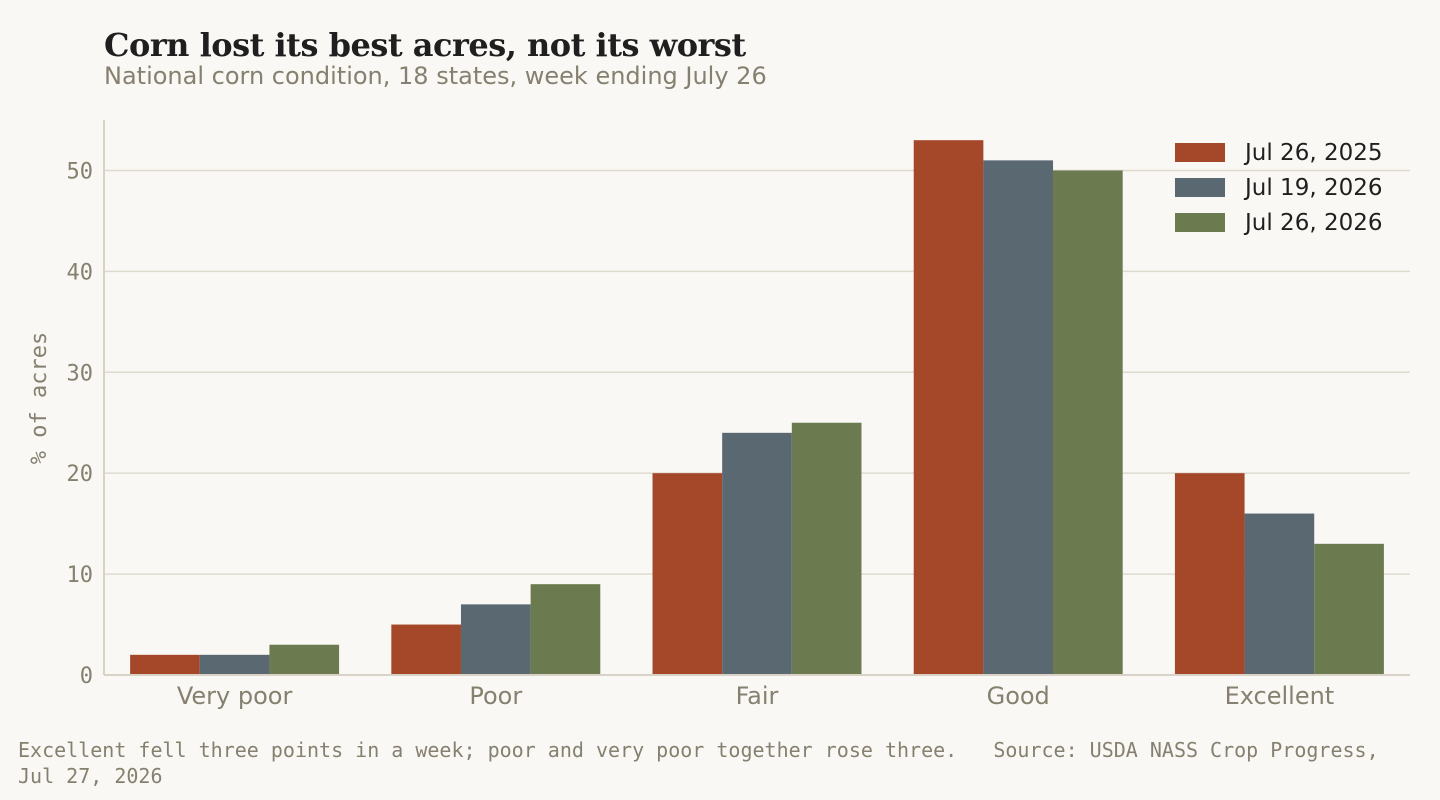 The width and height of the screenshot is (1440, 800). I want to click on y-axis-ticks: 0 10 20 30 40 50, so click(80, 424).